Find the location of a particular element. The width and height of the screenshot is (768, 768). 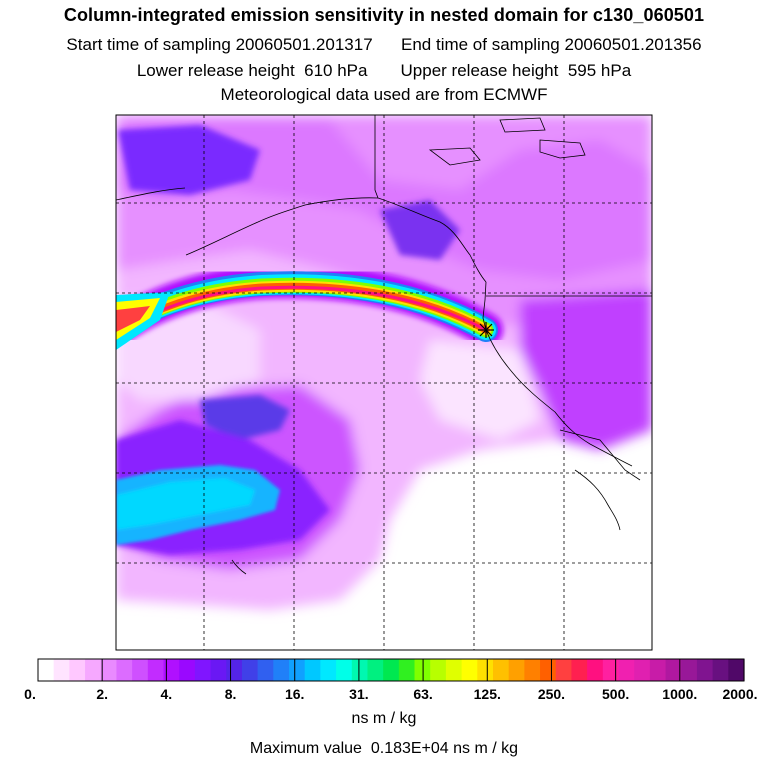

met-data-line: Meteorological data used are from ECMWF is located at coordinates (384, 94).